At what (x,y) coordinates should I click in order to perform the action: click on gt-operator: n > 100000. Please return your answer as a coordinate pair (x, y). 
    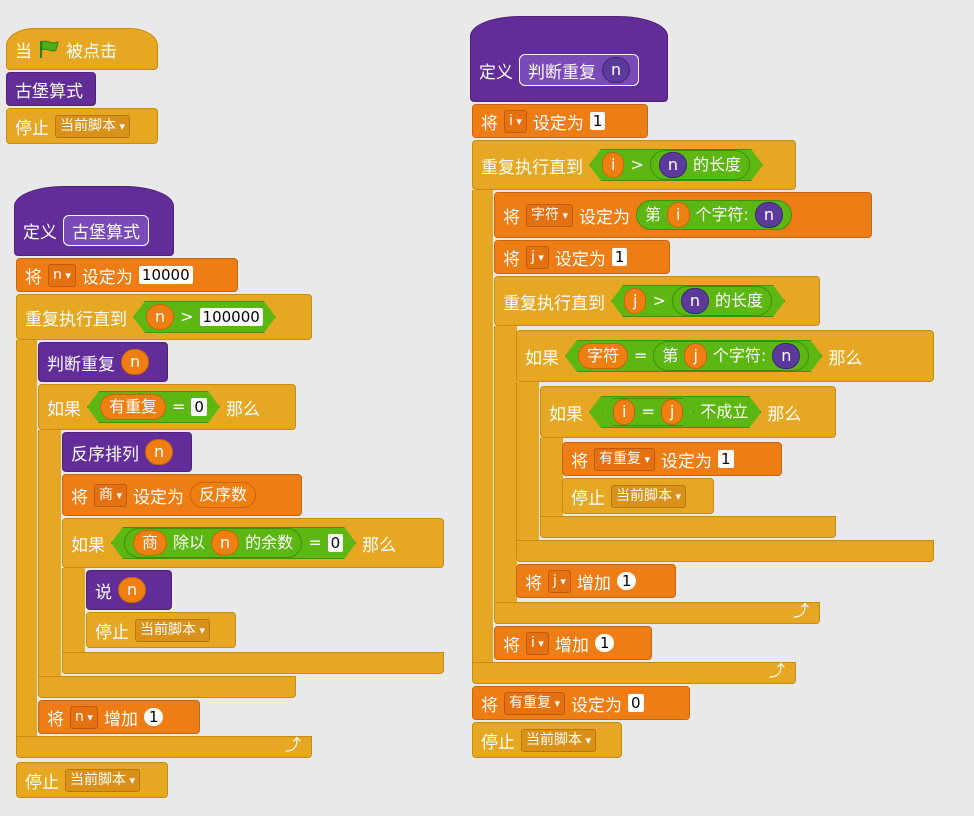
    Looking at the image, I should click on (204, 317).